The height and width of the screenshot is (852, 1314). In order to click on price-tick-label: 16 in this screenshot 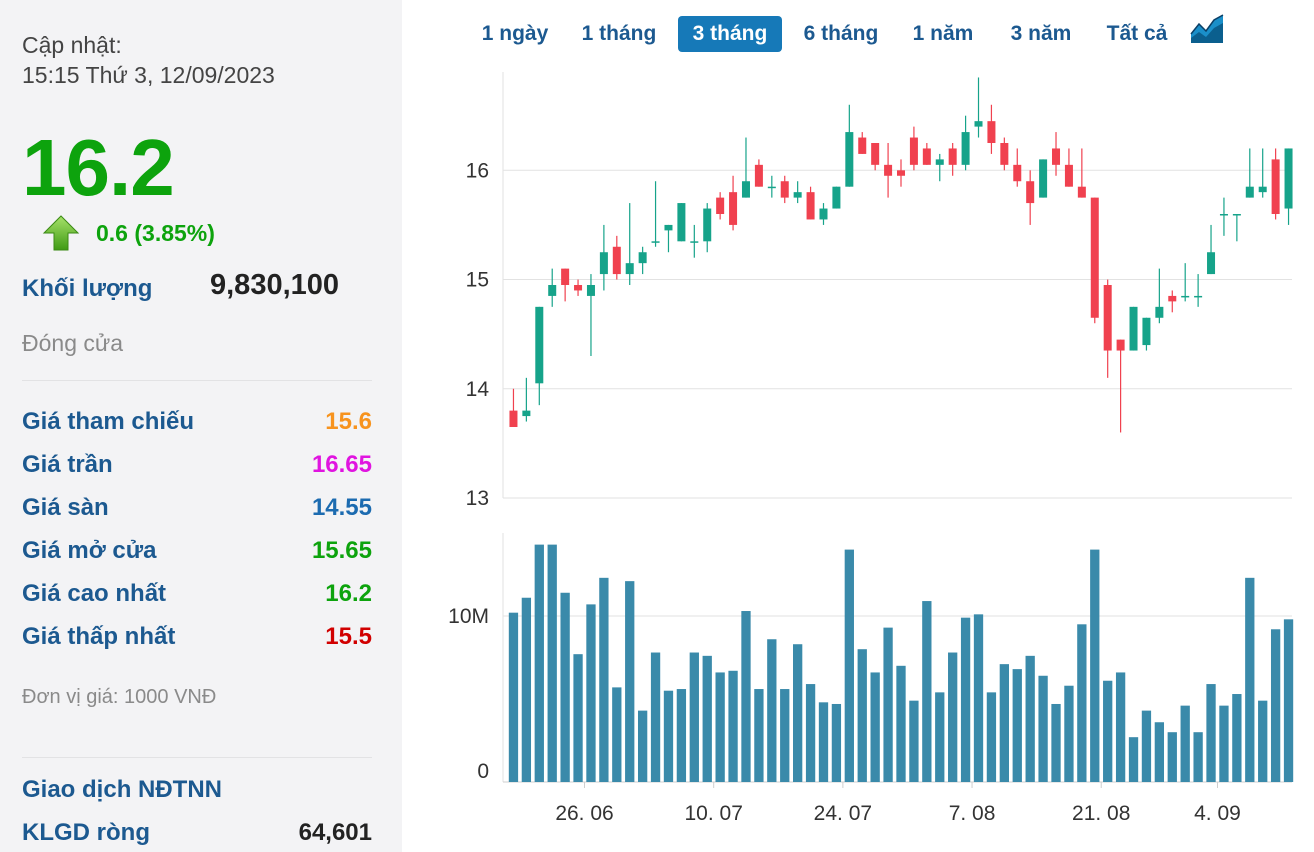, I will do `click(477, 170)`.